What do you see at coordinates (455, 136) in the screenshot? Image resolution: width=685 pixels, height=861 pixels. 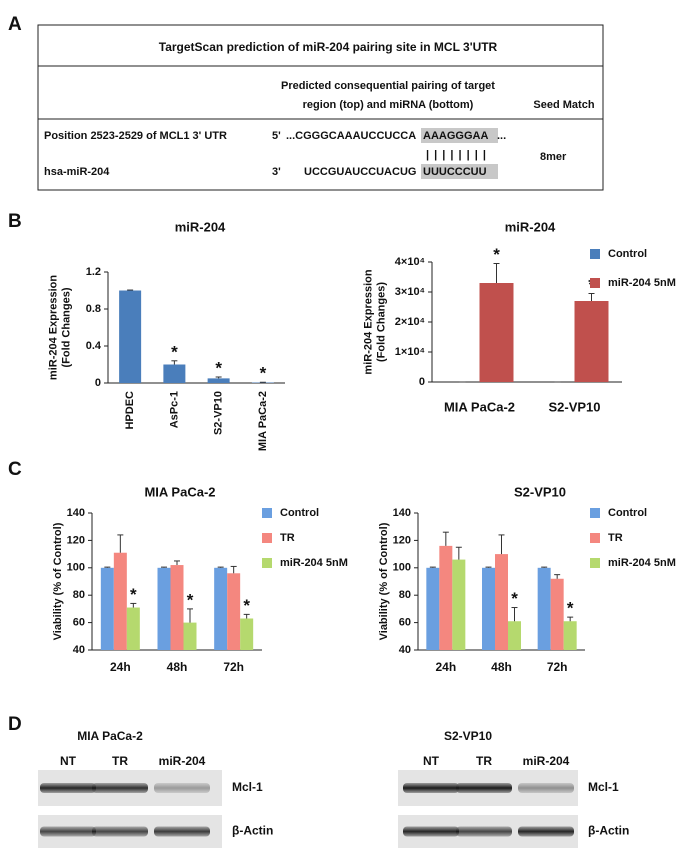 I see `sequence-seed: AAAGGGAA` at bounding box center [455, 136].